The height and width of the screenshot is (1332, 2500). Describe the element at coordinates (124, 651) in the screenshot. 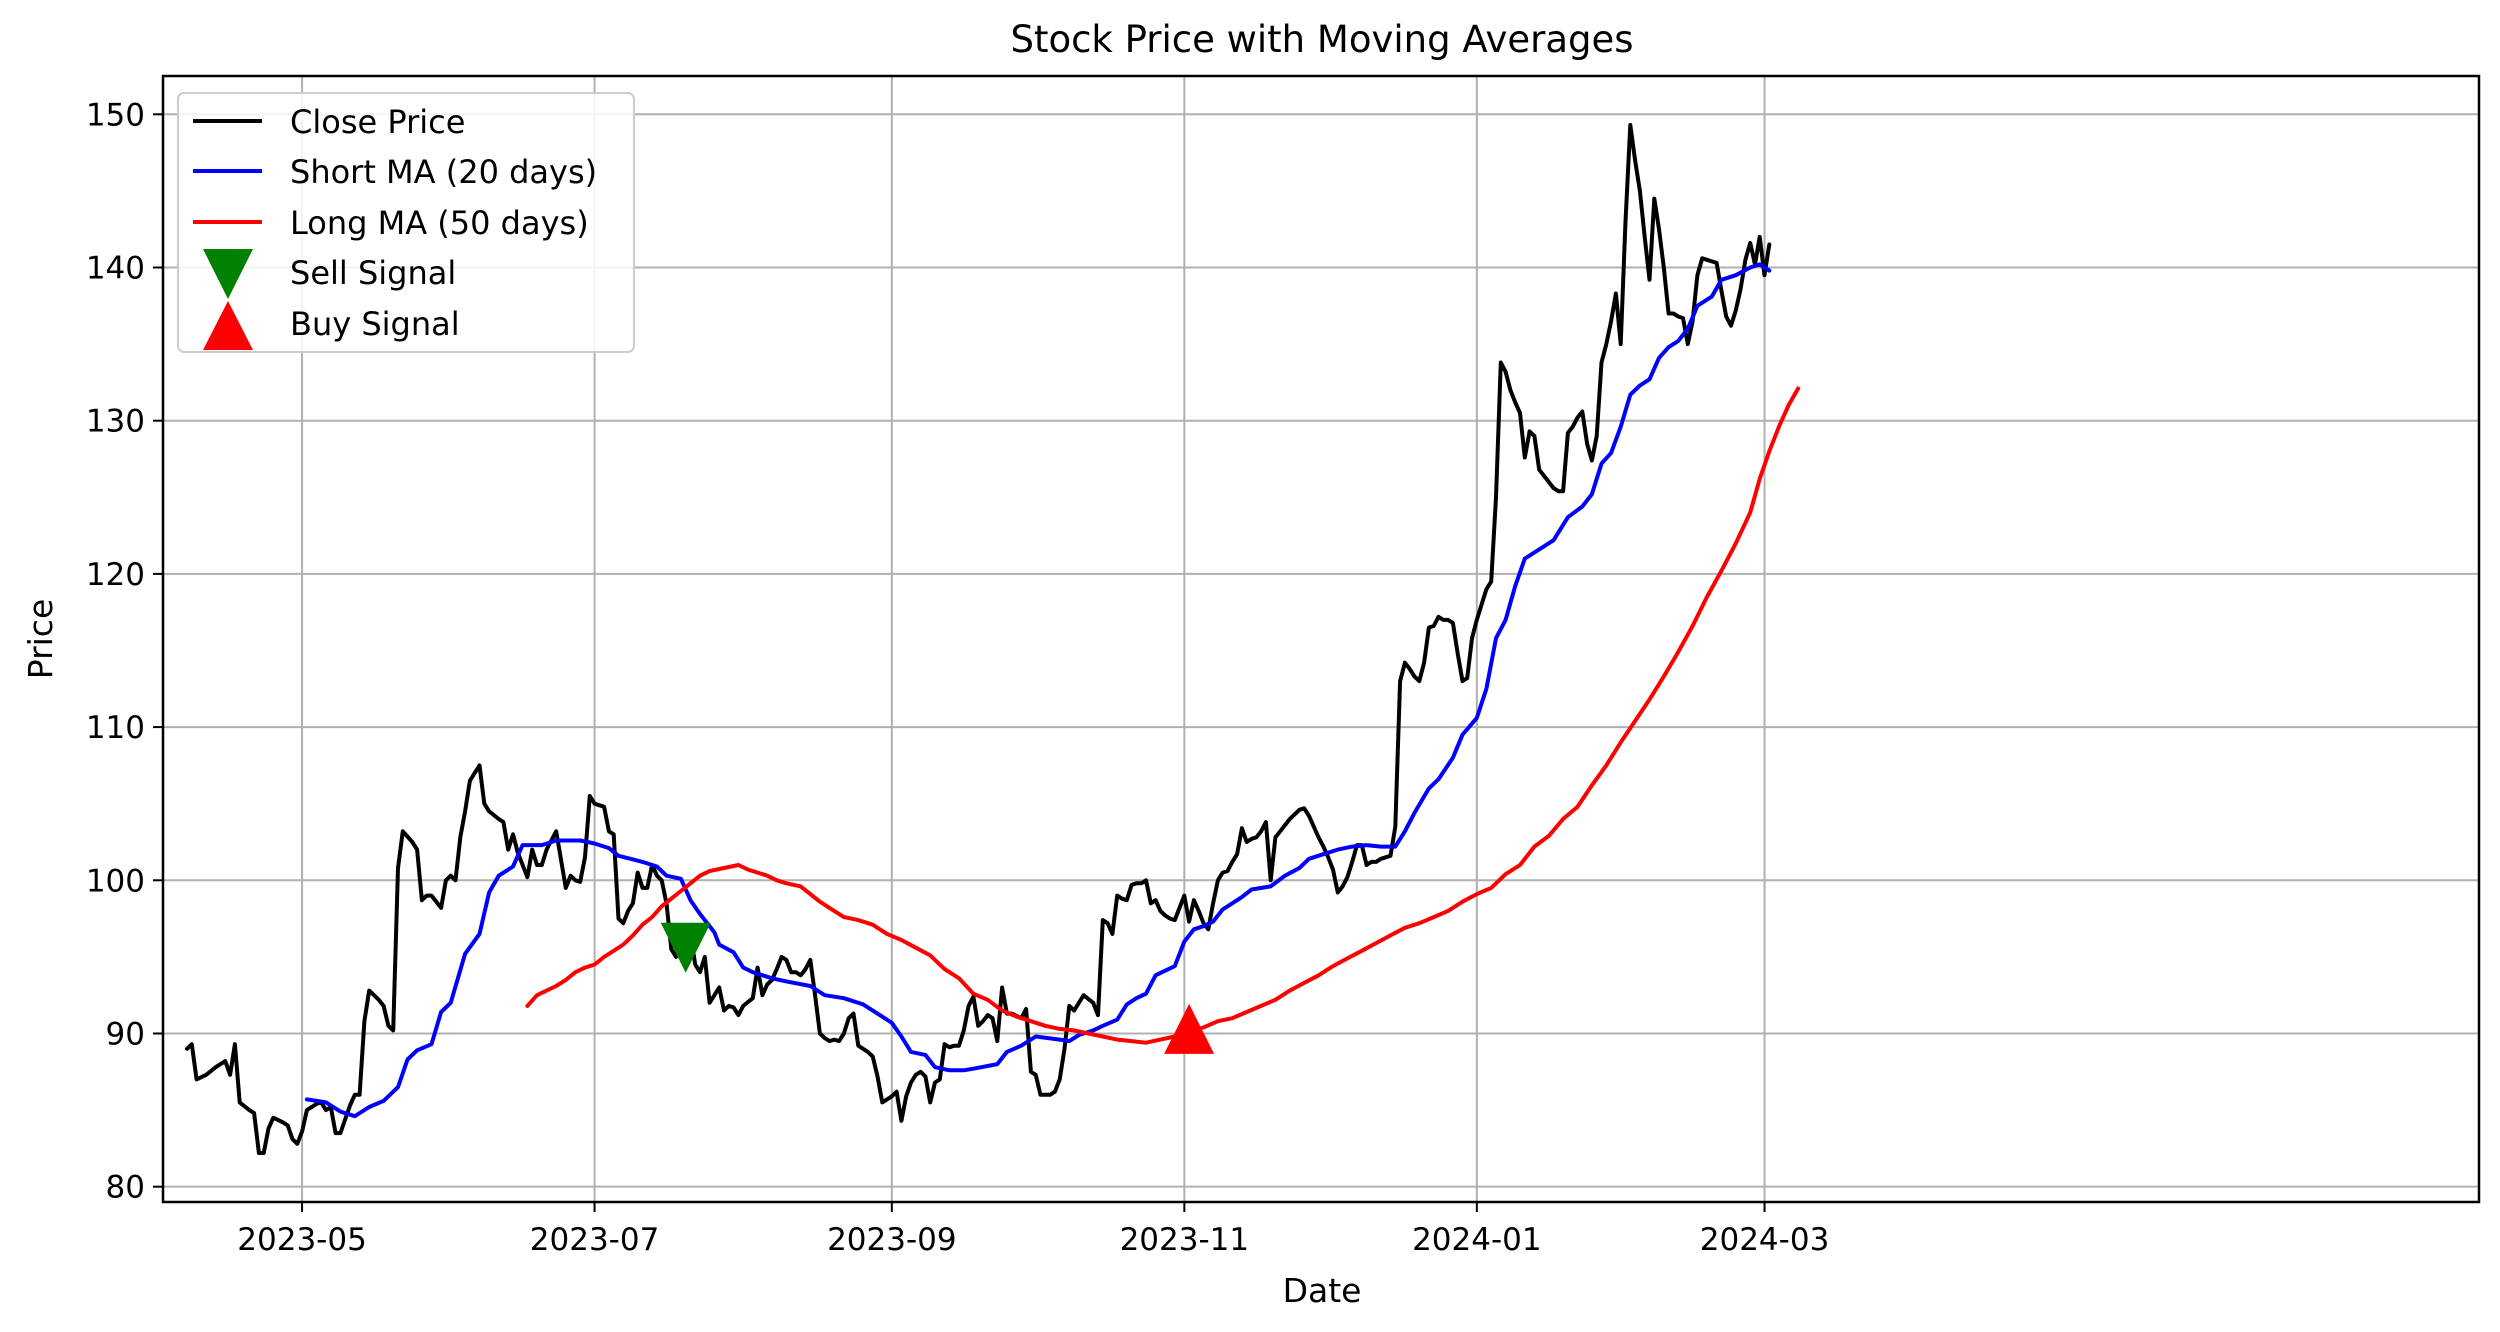

I see `y-axis: 80 90 100 110 120 130 140 150` at that location.